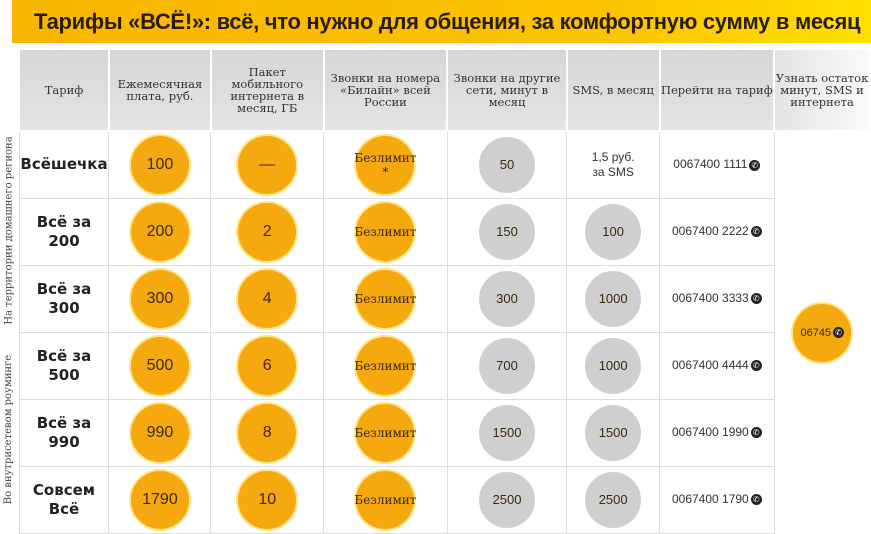 The height and width of the screenshot is (534, 871). What do you see at coordinates (267, 298) in the screenshot?
I see `internet-cell: 4` at bounding box center [267, 298].